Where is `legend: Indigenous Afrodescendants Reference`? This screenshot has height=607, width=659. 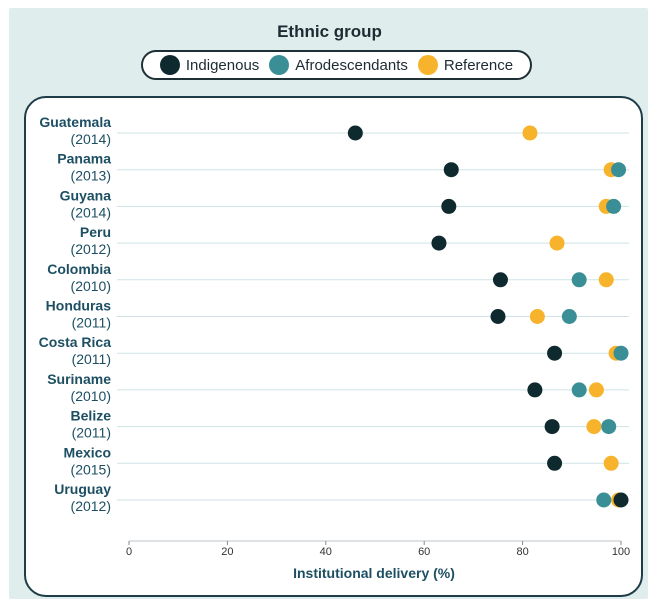
legend: Indigenous Afrodescendants Reference is located at coordinates (336, 65).